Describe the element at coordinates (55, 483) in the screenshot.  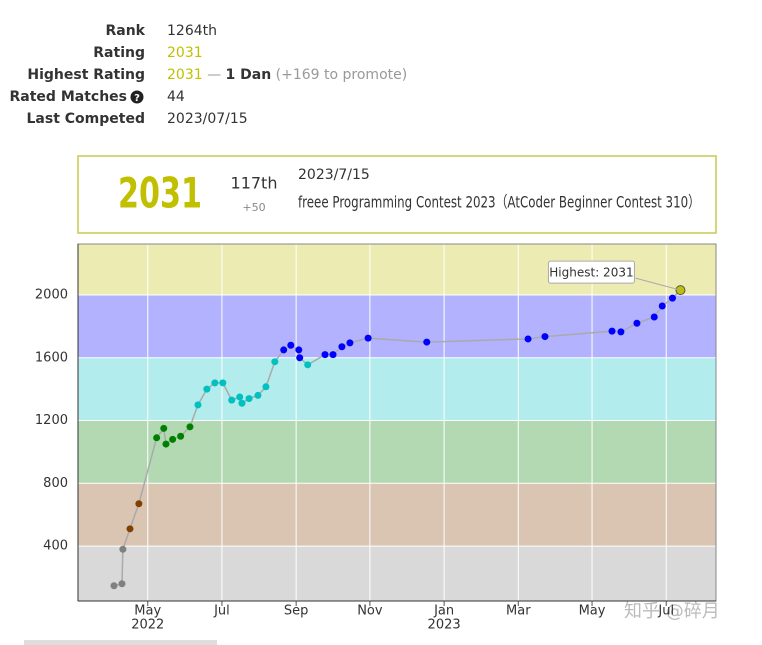
I see `y-tick-label: 800` at that location.